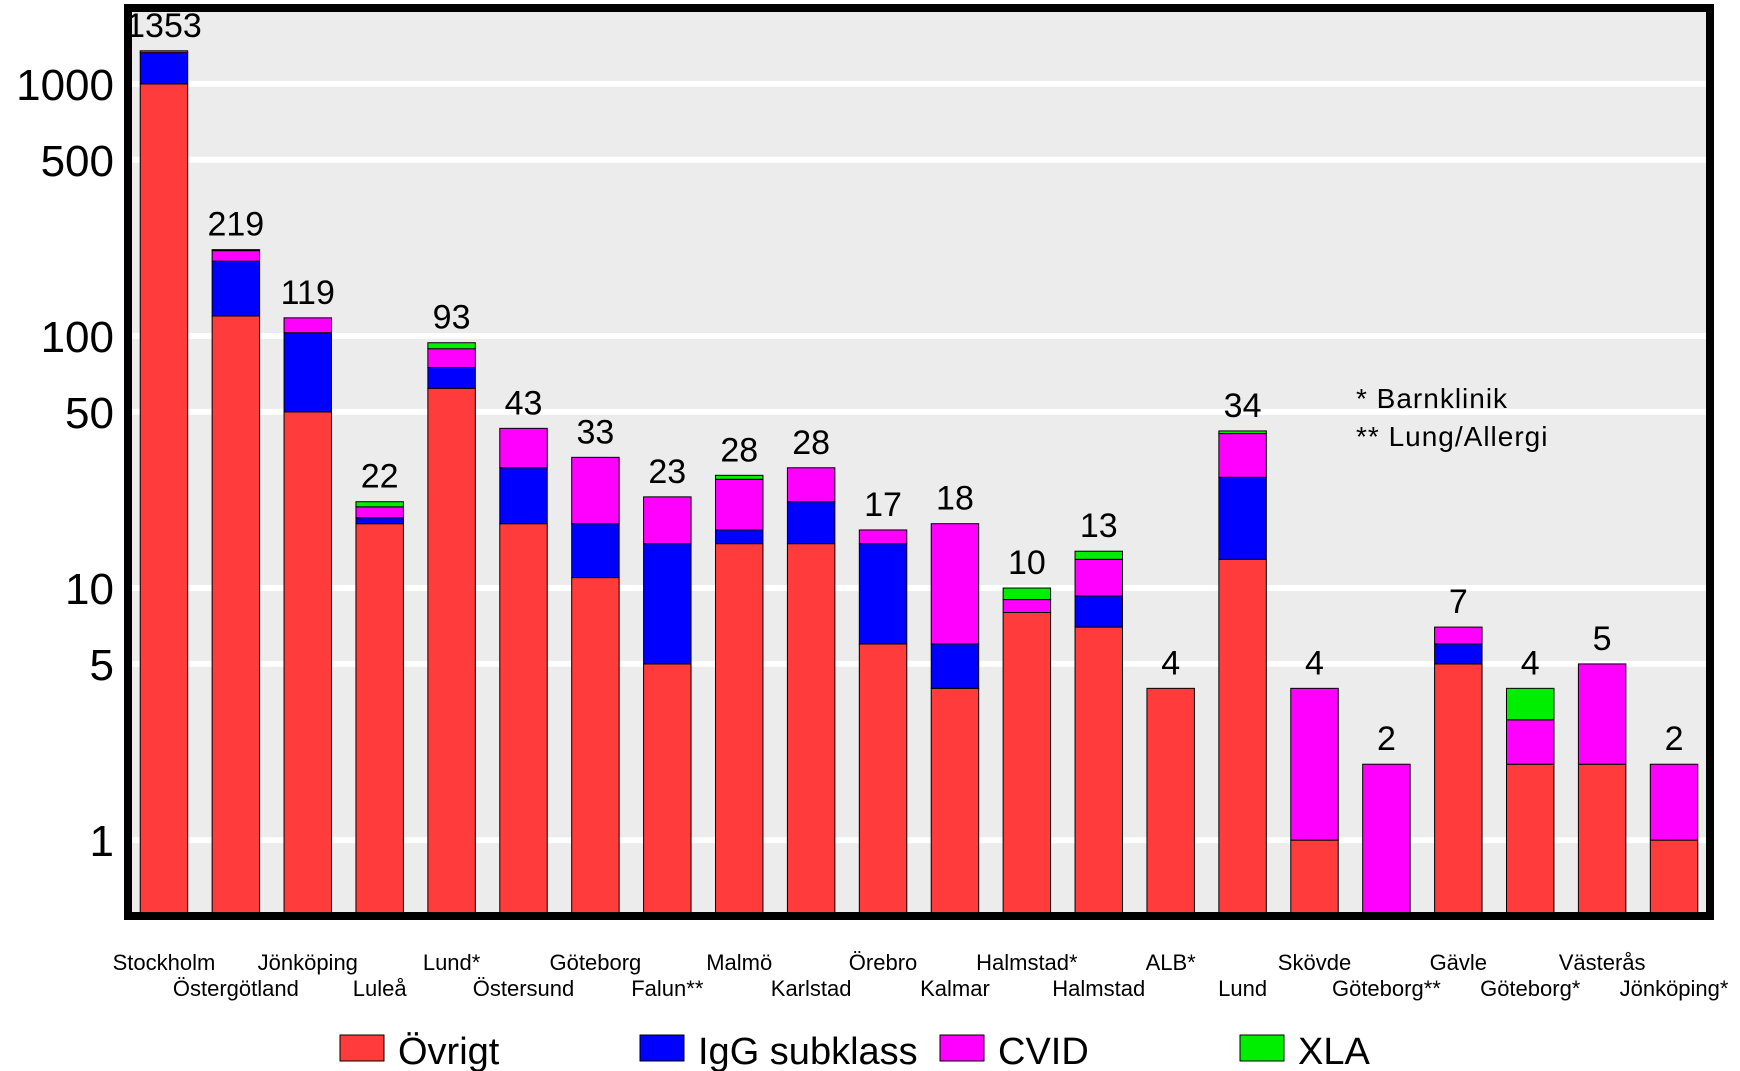 The image size is (1740, 1071). Describe the element at coordinates (883, 594) in the screenshot. I see `bar-igg-subklass-örebro` at that location.